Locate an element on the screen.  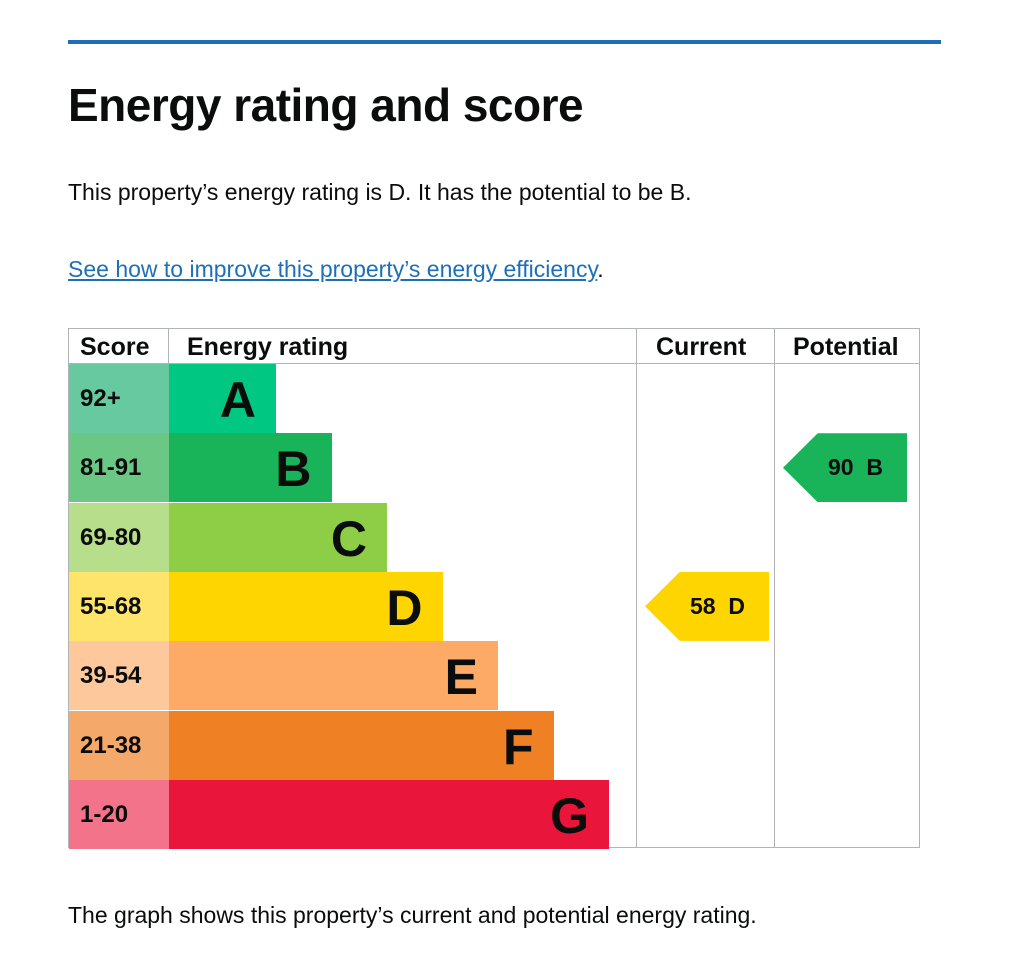
header-energy-rating: Energy rating is located at coordinates (268, 347).